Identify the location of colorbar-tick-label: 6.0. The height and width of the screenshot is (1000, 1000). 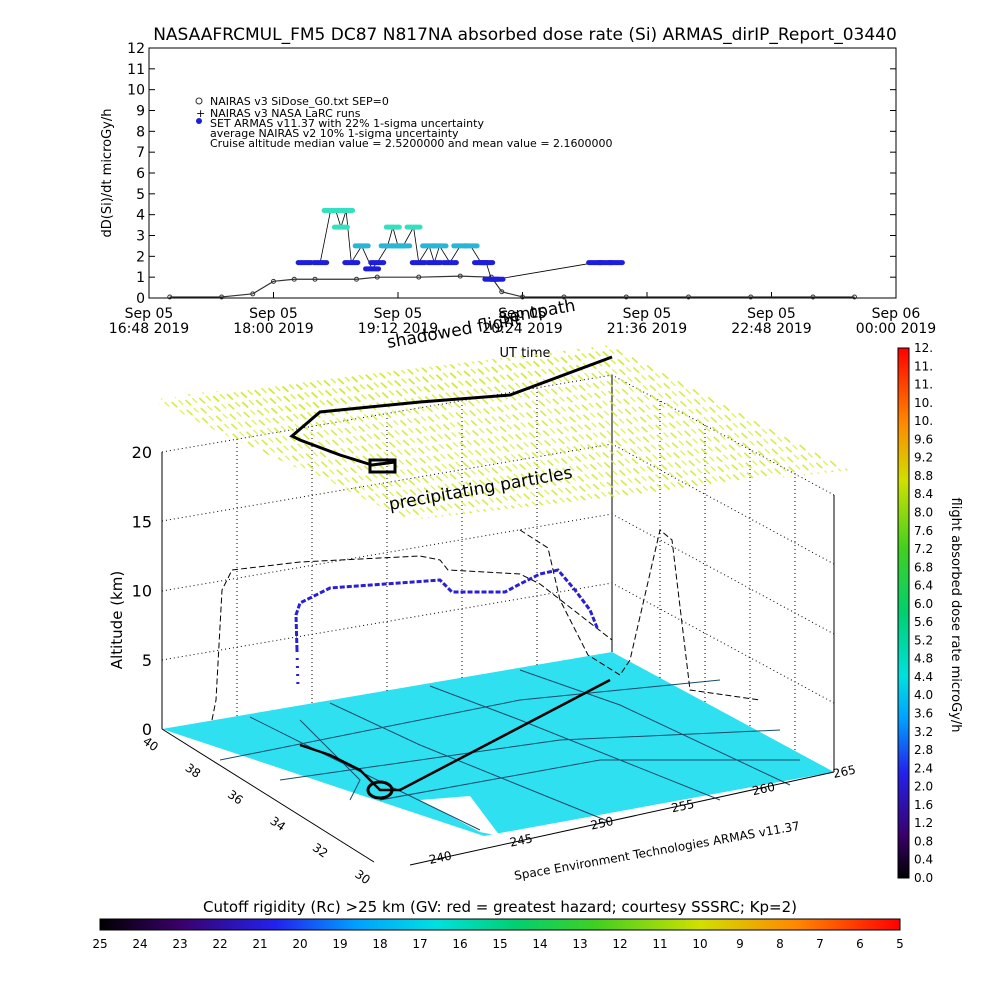
(923, 604).